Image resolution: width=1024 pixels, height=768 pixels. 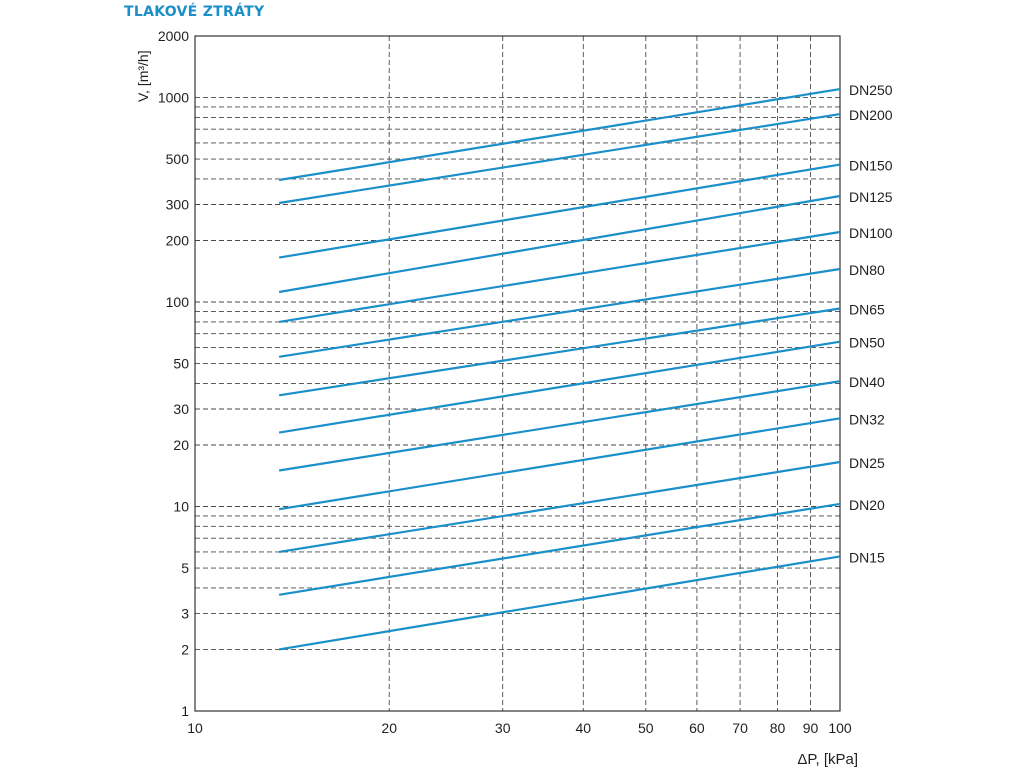 I want to click on x-tick-label: 30, so click(x=503, y=728).